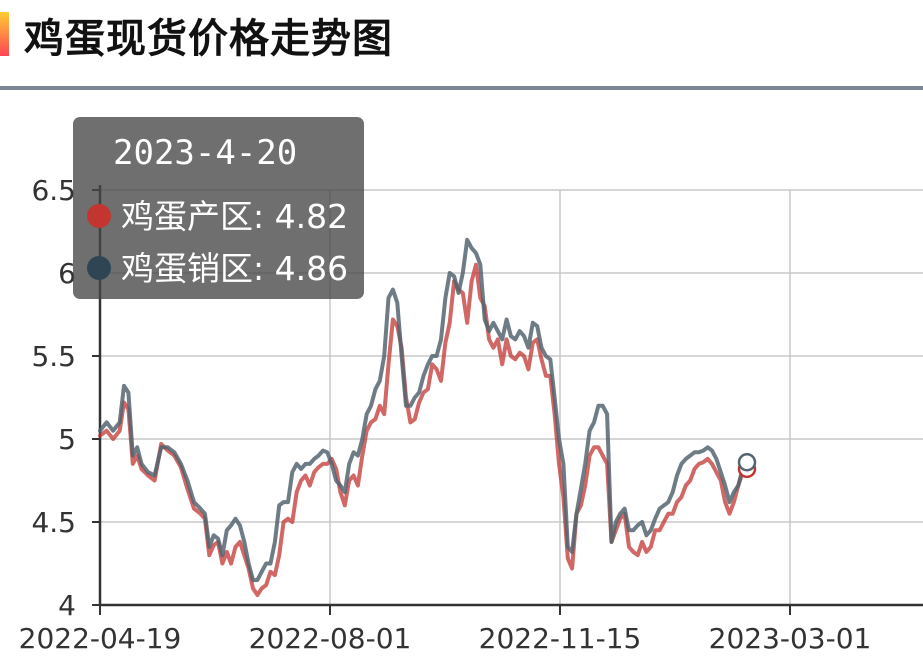 The width and height of the screenshot is (923, 663). Describe the element at coordinates (235, 216) in the screenshot. I see `tooltip-row-label: 鸡蛋产区: 4.82` at that location.